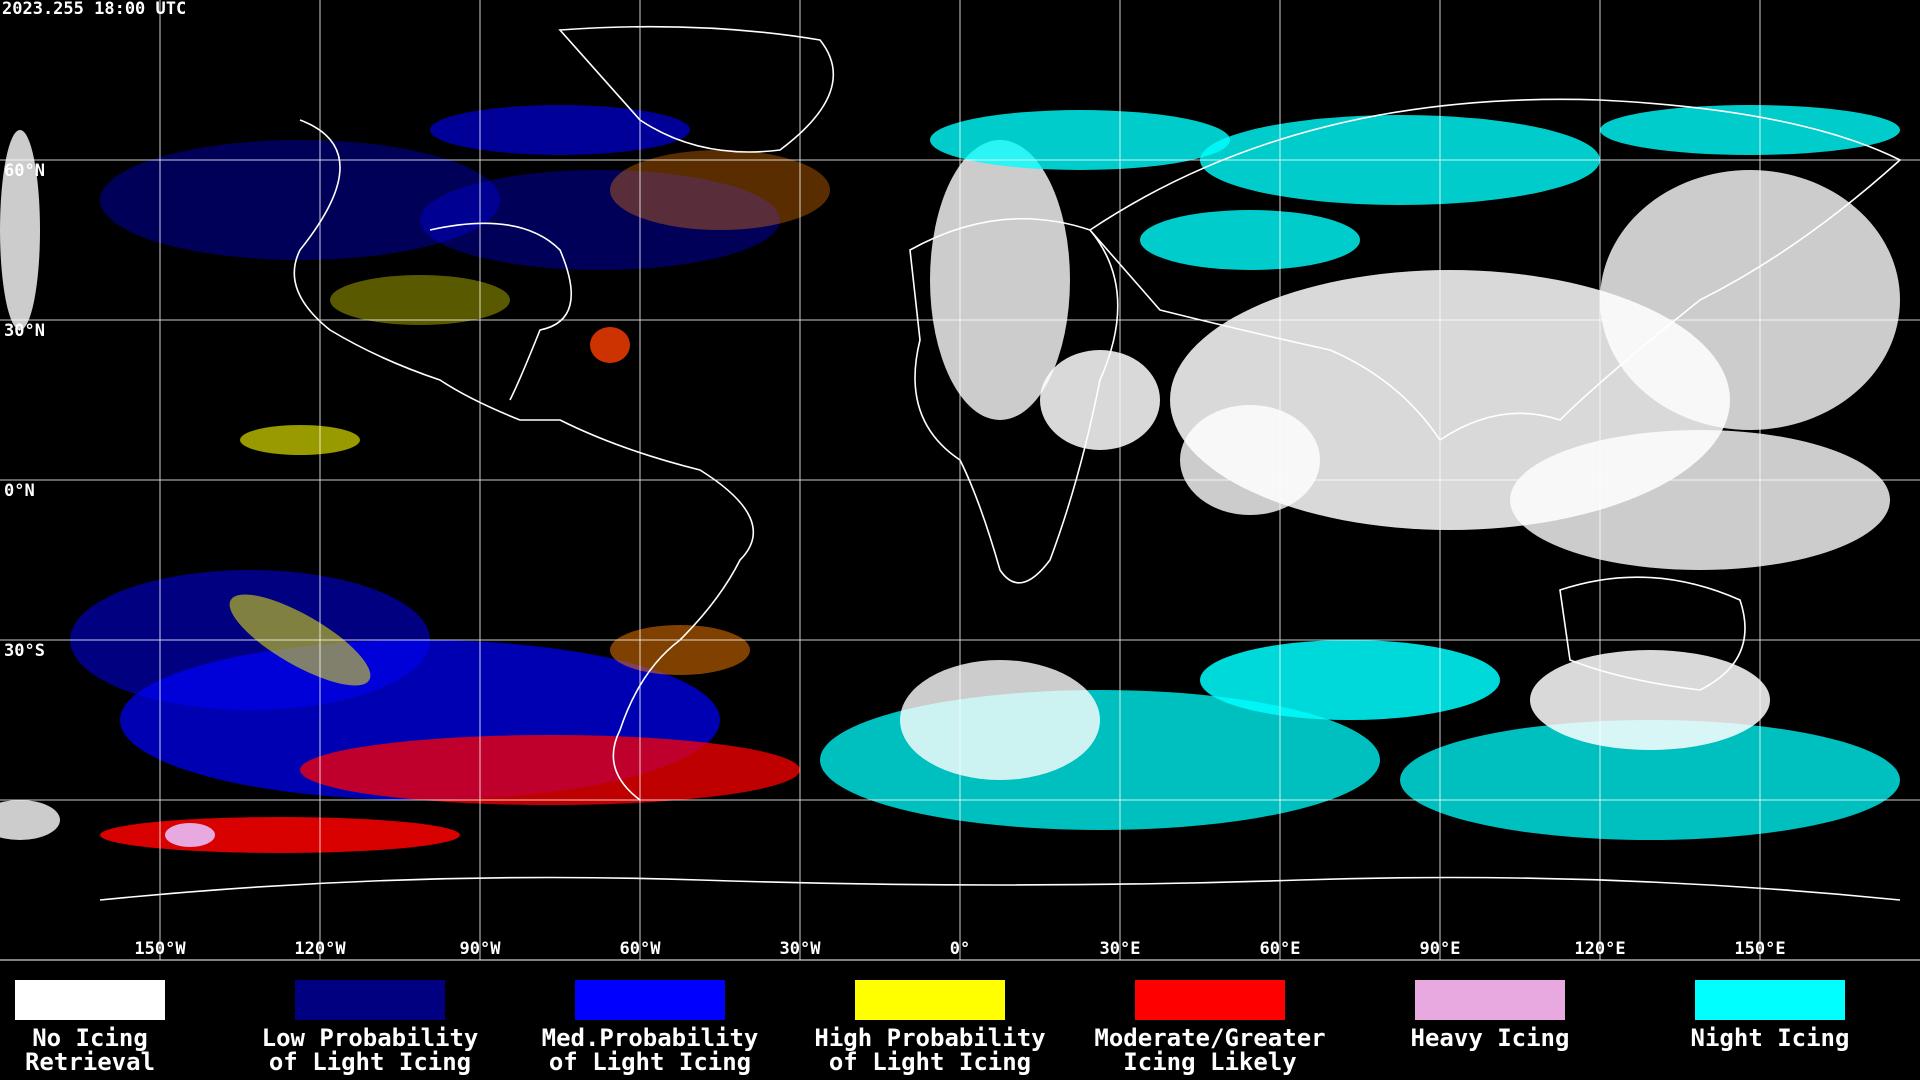 This screenshot has height=1080, width=1920. What do you see at coordinates (1280, 949) in the screenshot?
I see `longitude-label: 60°E` at bounding box center [1280, 949].